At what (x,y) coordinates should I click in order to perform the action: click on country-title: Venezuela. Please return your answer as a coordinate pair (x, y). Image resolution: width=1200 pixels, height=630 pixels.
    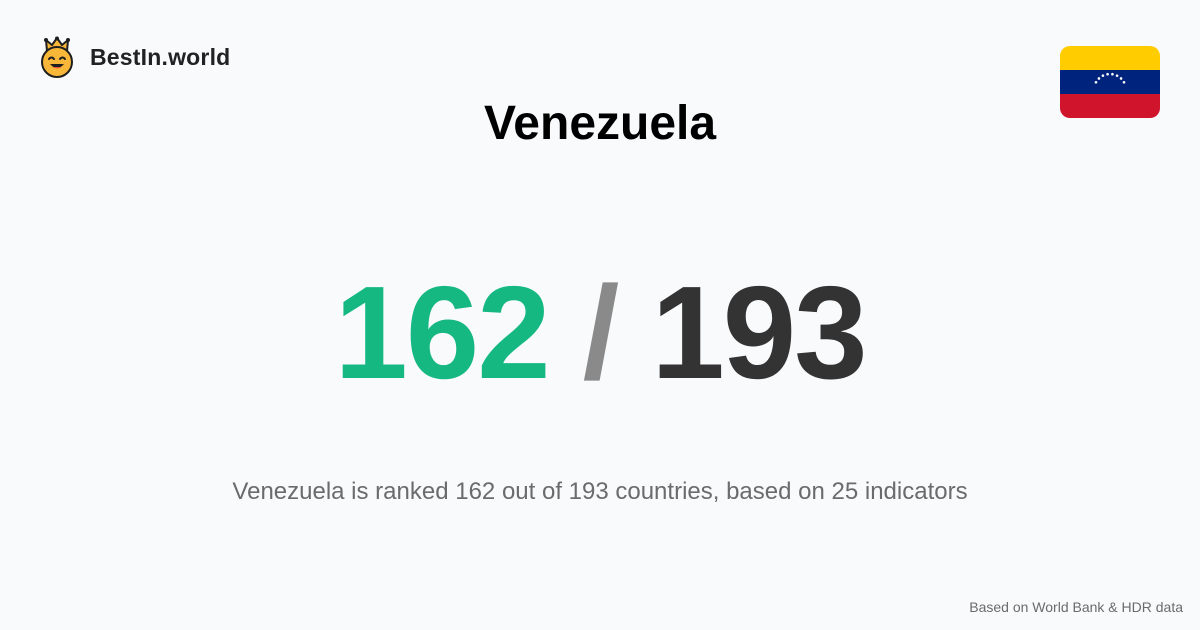
    Looking at the image, I should click on (600, 123).